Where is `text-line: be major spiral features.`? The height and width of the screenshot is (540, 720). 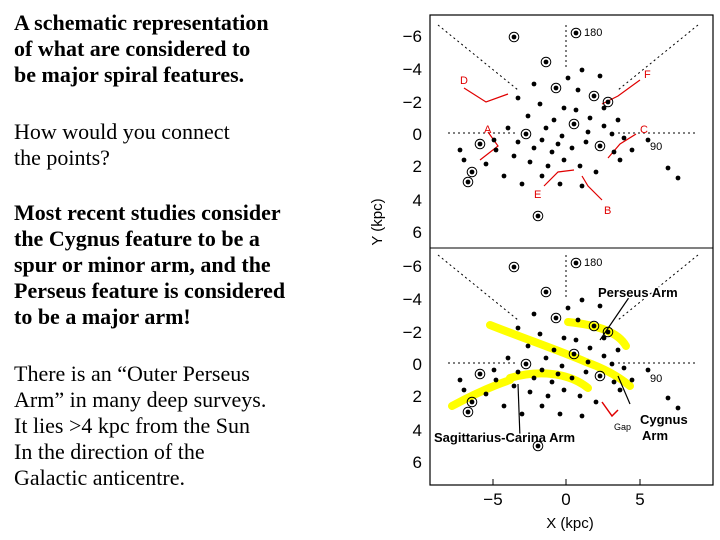
text-line: be major spiral features. is located at coordinates (129, 74).